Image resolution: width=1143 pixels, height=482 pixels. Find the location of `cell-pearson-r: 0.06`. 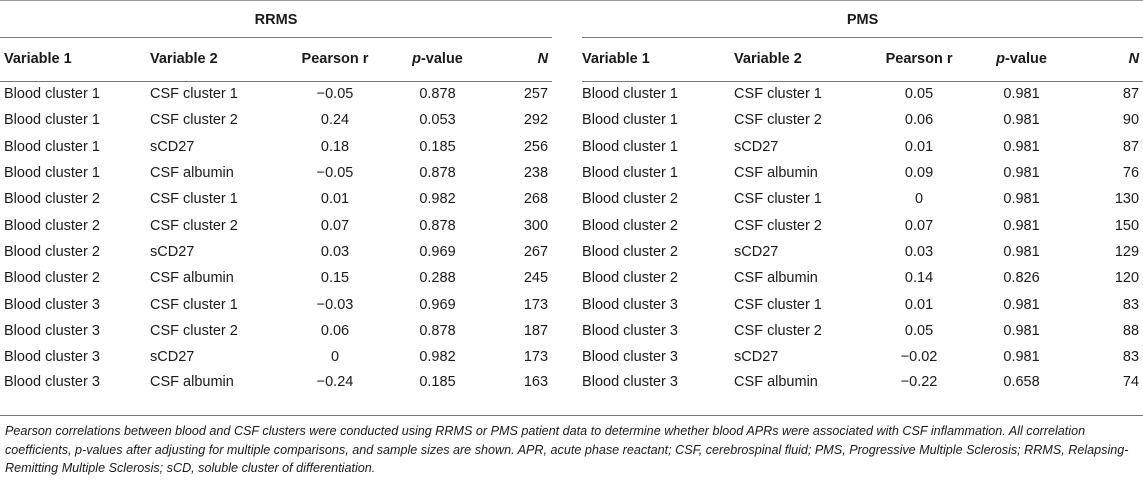

cell-pearson-r: 0.06 is located at coordinates (919, 120).